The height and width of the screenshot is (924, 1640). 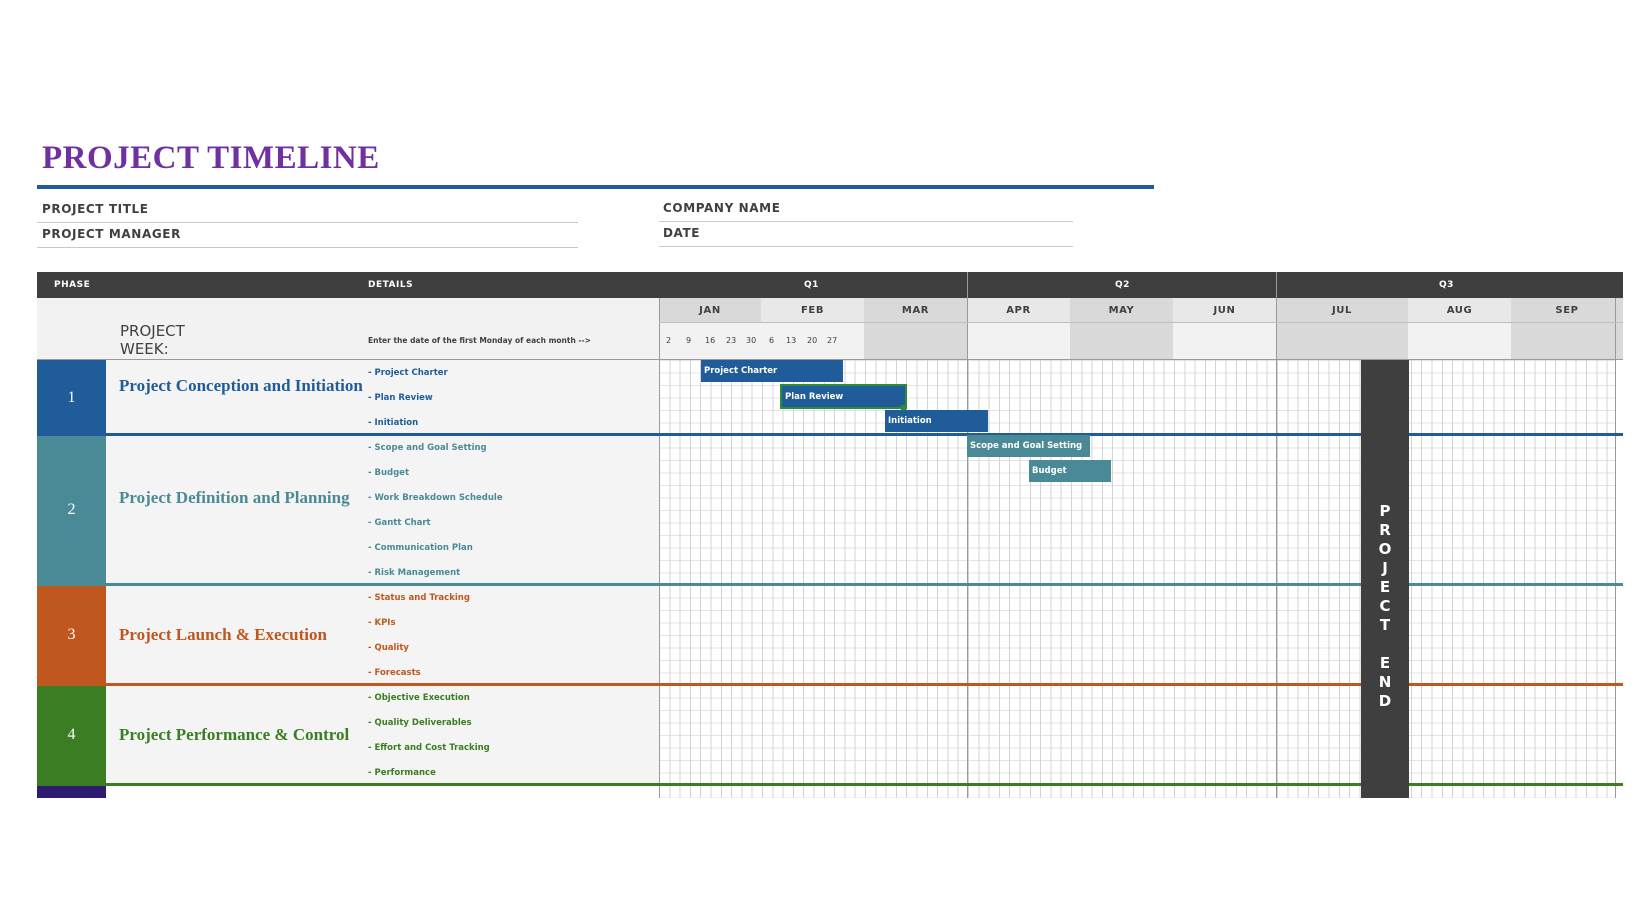 I want to click on project-end-marker: P R O J E C T E N D, so click(x=1385, y=579).